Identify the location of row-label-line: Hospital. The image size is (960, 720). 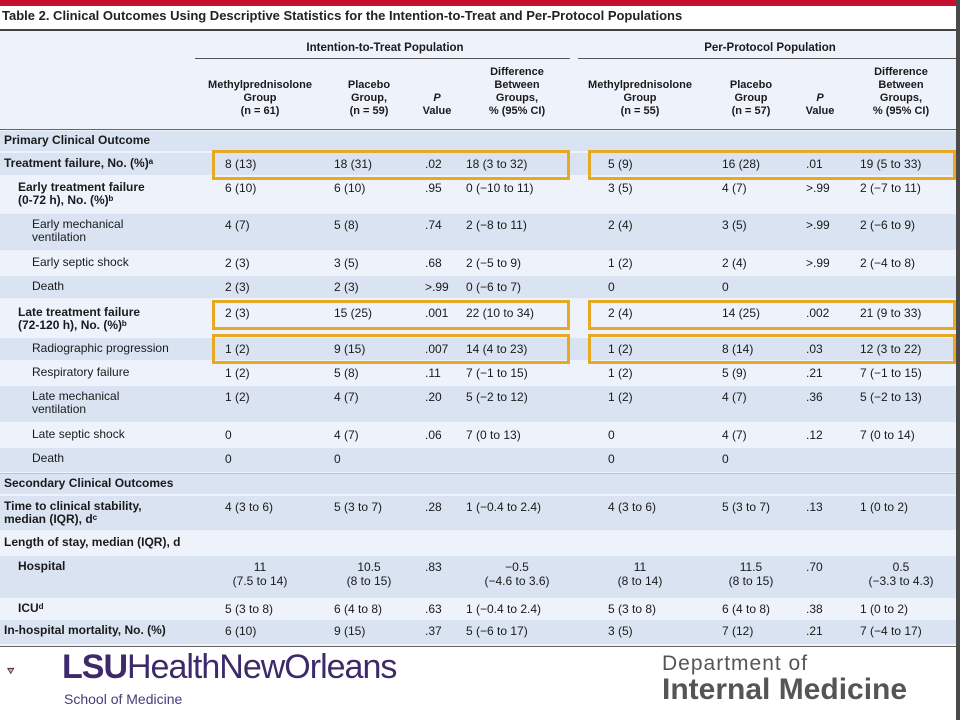
(42, 566).